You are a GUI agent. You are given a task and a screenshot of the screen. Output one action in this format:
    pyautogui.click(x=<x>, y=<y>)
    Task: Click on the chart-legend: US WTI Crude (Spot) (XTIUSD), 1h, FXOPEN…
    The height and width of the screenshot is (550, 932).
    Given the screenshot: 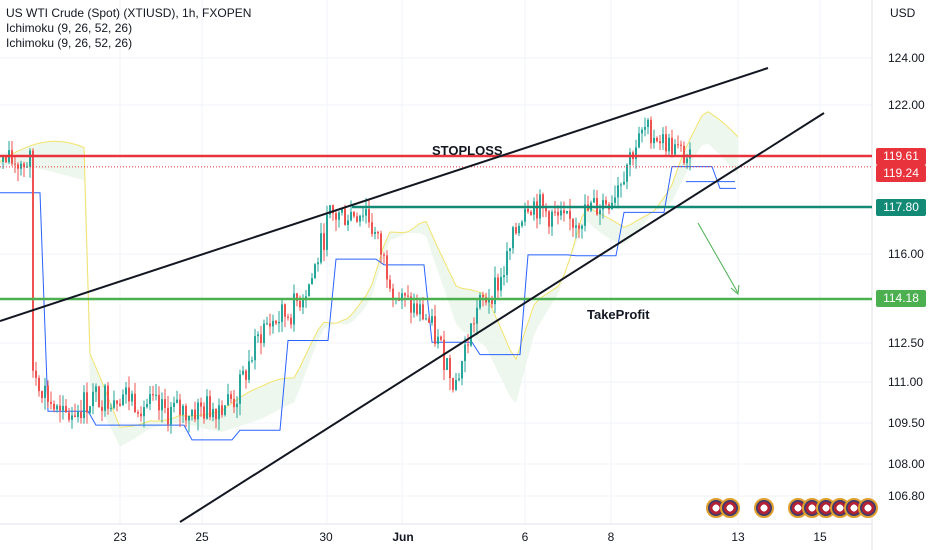 What is the action you would take?
    pyautogui.click(x=128, y=28)
    